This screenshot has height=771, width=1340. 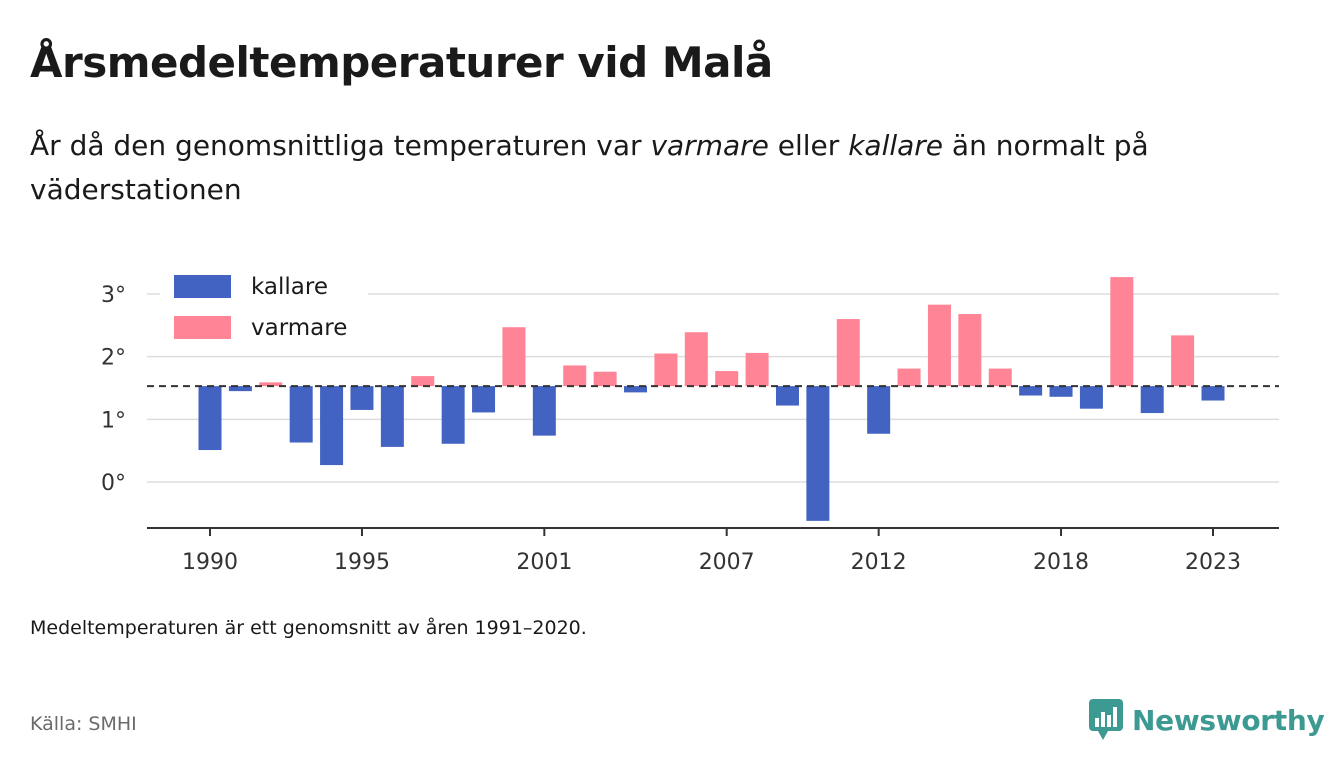 What do you see at coordinates (848, 353) in the screenshot?
I see `bar-2011` at bounding box center [848, 353].